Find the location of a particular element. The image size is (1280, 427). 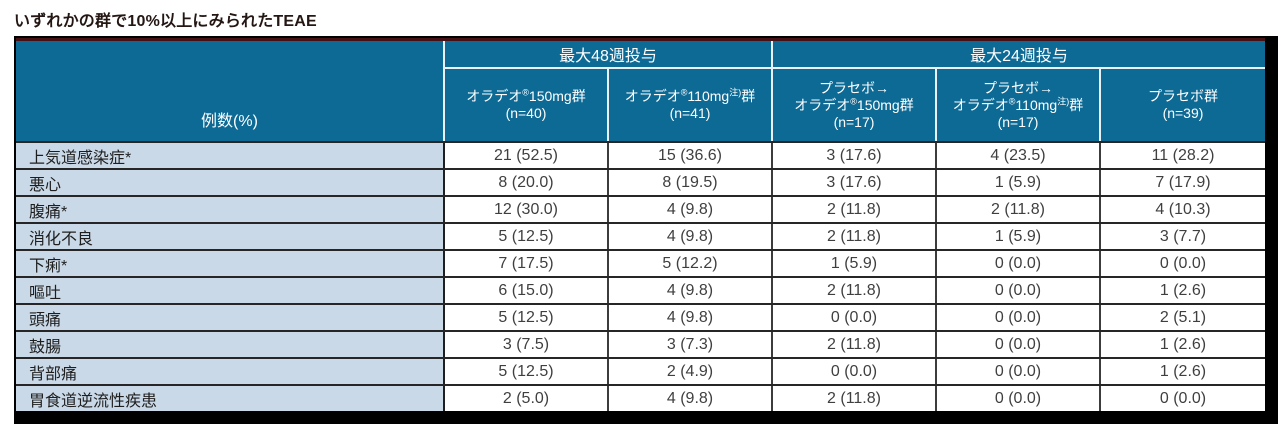

value-cell: 11 (28.2) is located at coordinates (1183, 155).